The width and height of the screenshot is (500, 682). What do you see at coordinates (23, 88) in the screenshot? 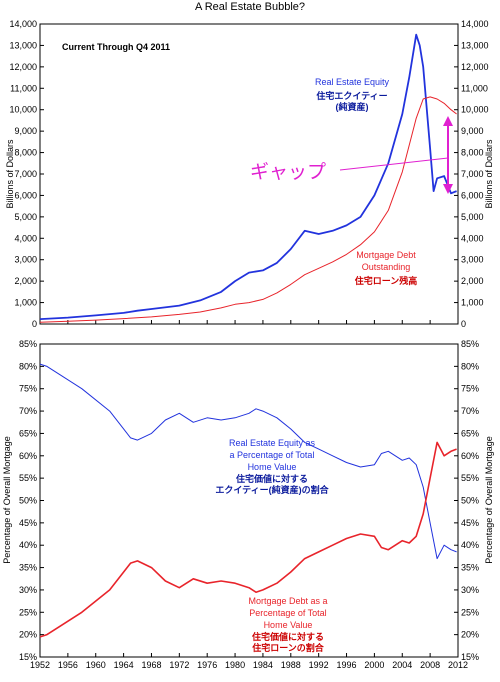
I see `top-ytick-label-left: 11,000` at bounding box center [23, 88].